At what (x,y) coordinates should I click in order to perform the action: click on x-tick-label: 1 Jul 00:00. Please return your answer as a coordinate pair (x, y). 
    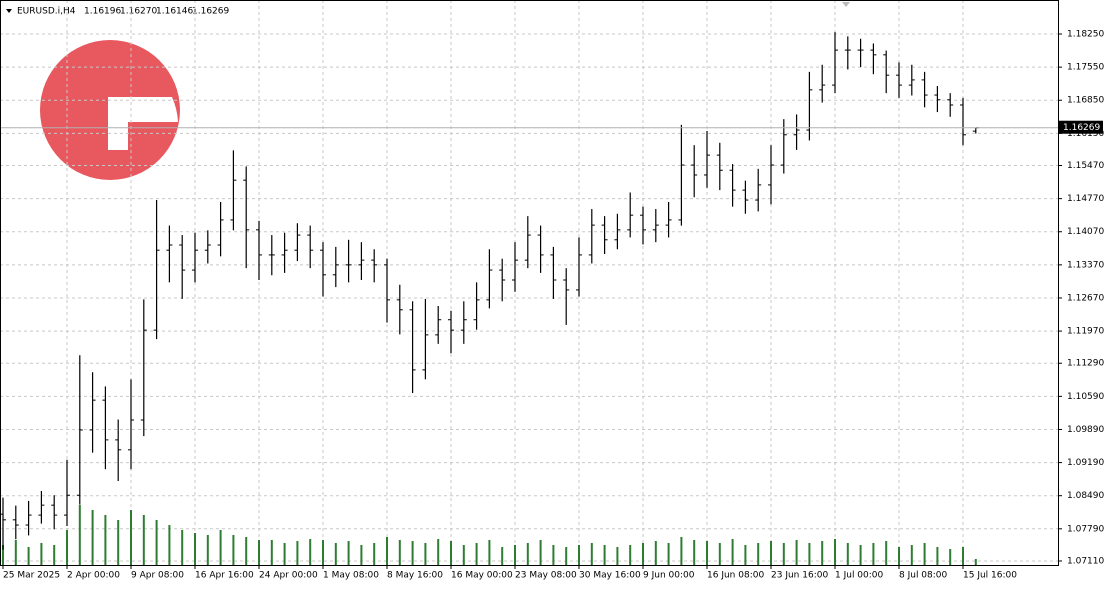
    Looking at the image, I should click on (859, 576).